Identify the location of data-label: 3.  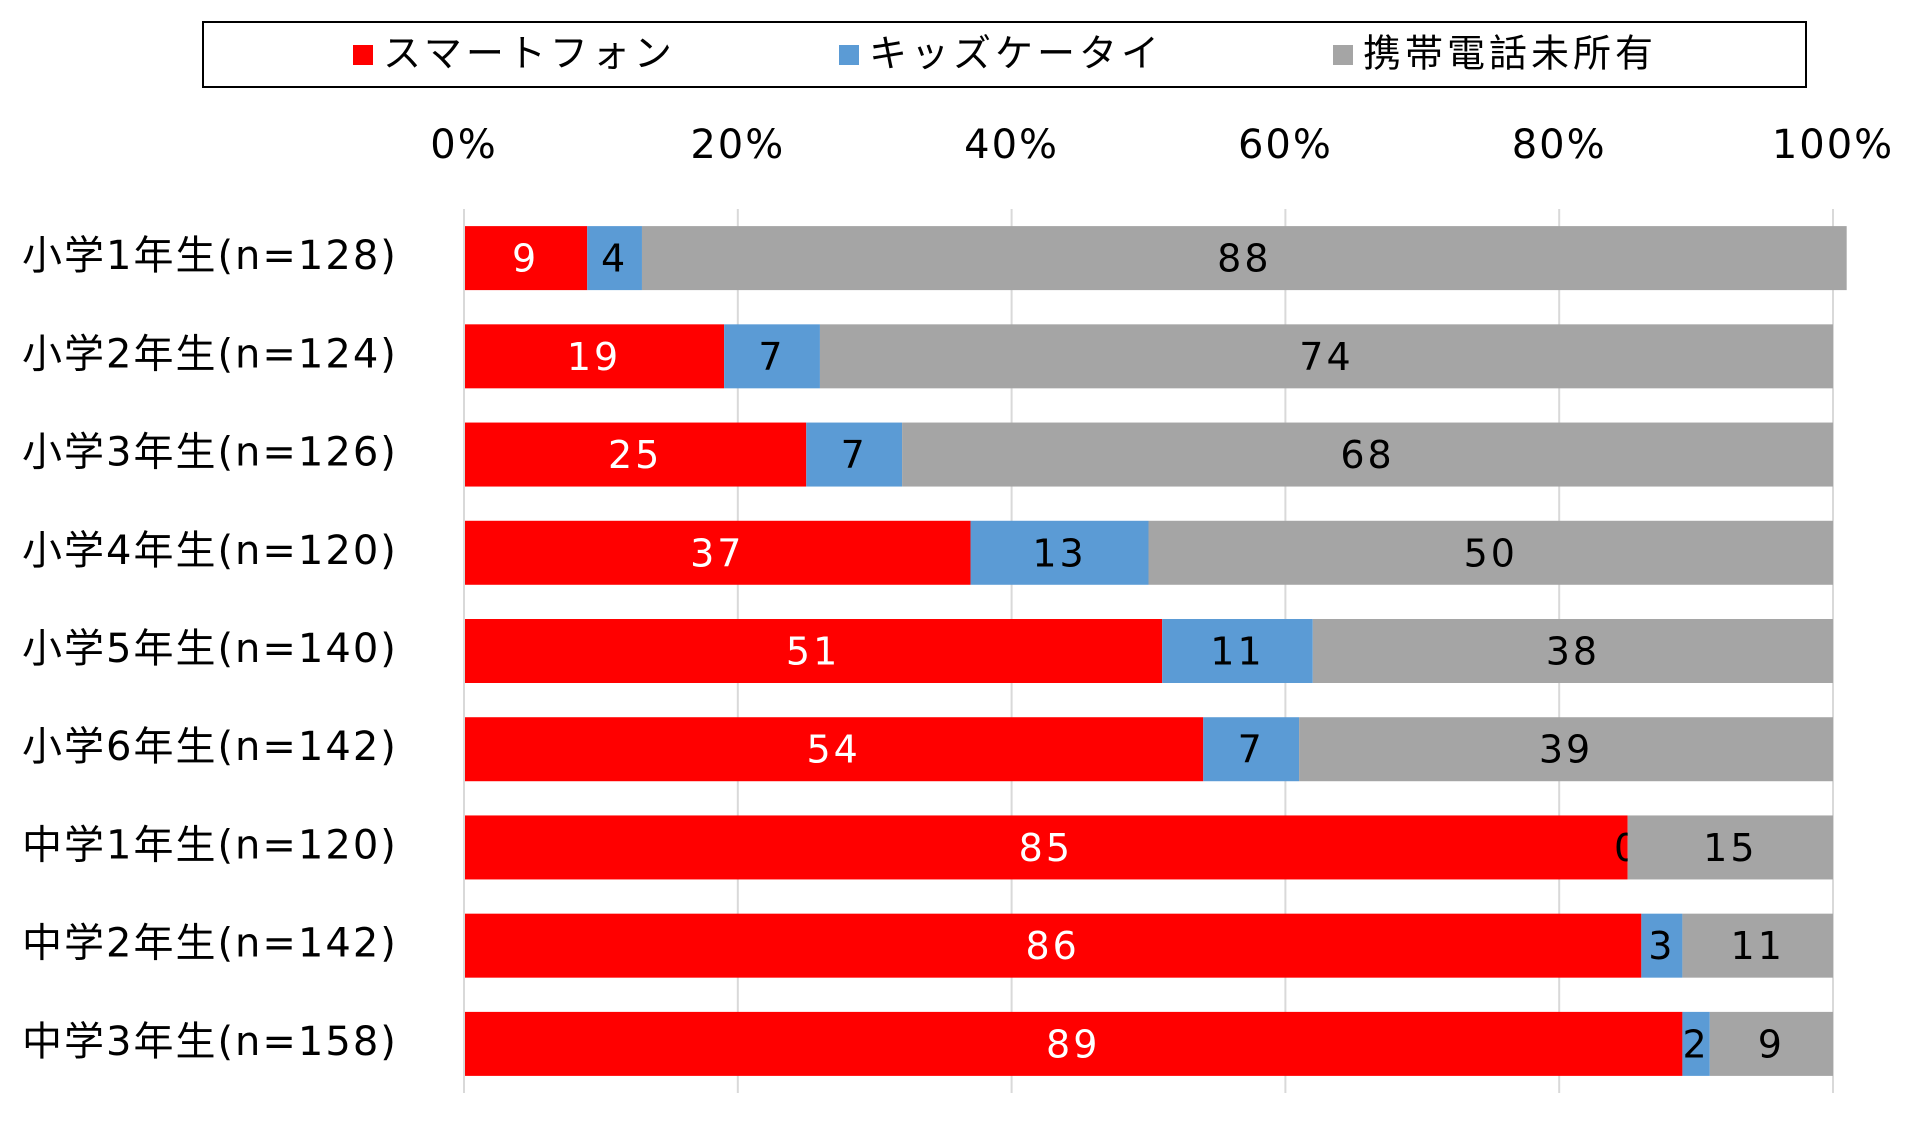
(1661, 946).